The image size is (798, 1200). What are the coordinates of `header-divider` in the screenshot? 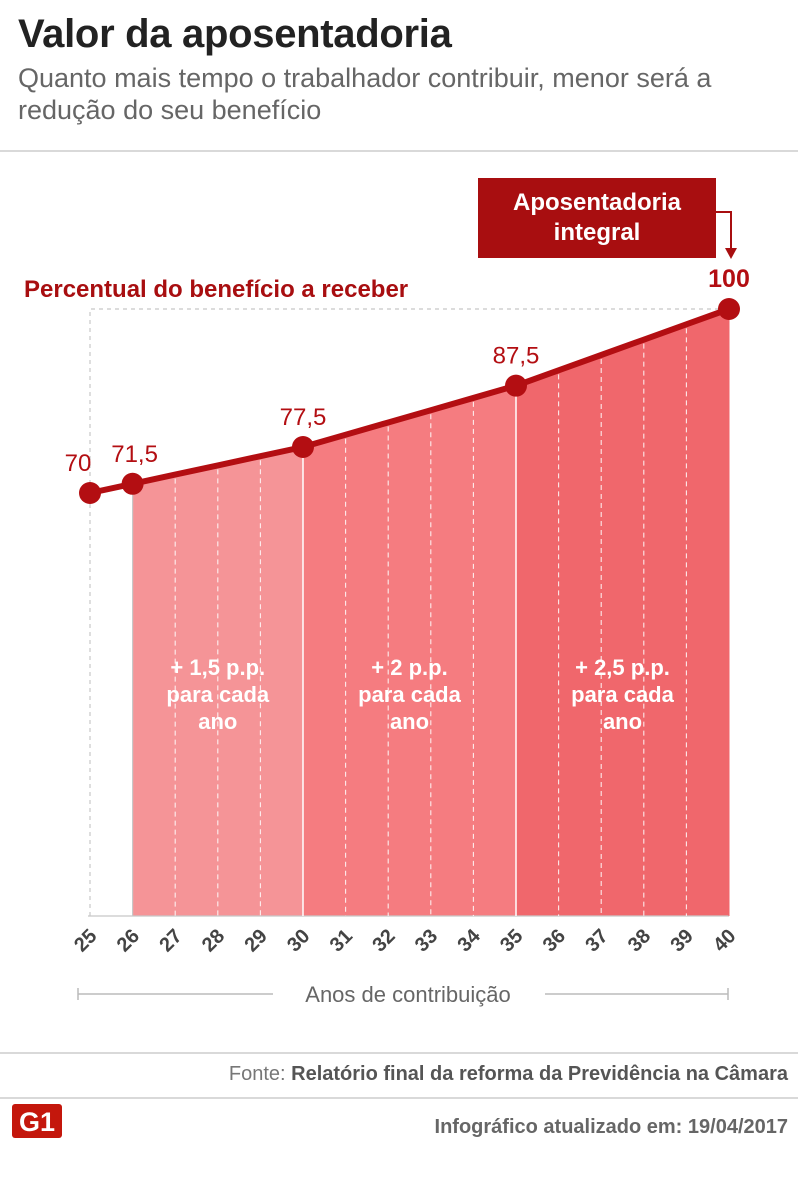 It's located at (399, 151).